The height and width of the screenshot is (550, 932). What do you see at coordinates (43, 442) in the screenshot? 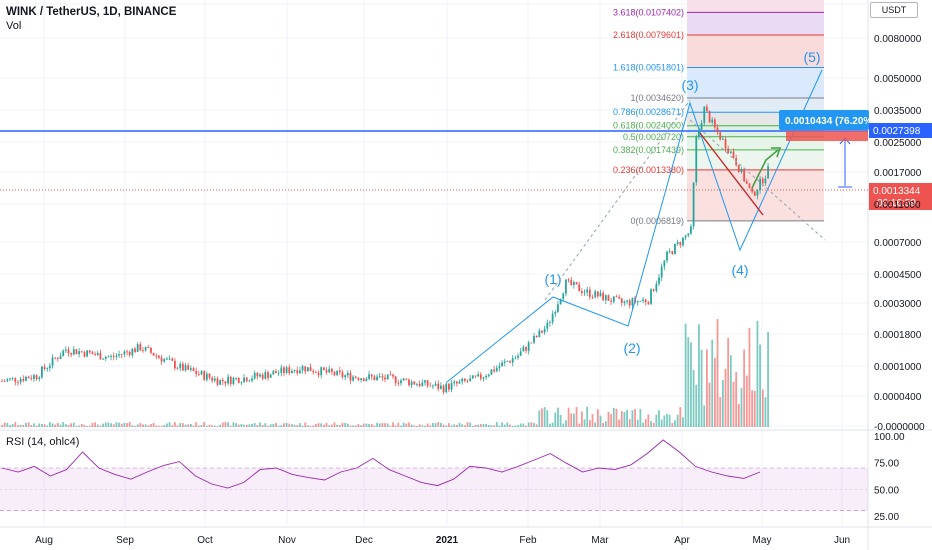
I see `rsi-label: RSI (14, ohlc4)` at bounding box center [43, 442].